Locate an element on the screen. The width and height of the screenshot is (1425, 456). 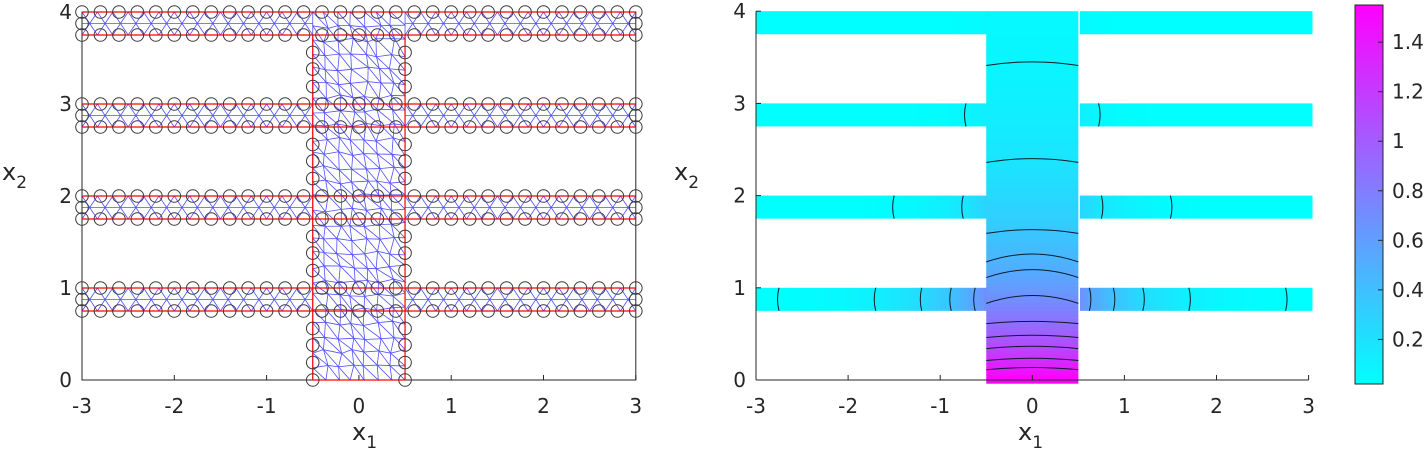
colorbar-gradient is located at coordinates (1369, 194).